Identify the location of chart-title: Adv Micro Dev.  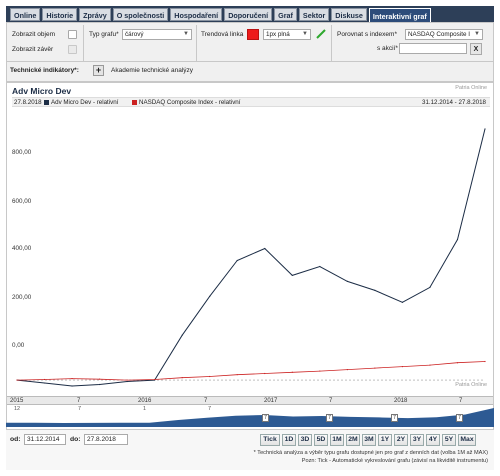
(42, 91).